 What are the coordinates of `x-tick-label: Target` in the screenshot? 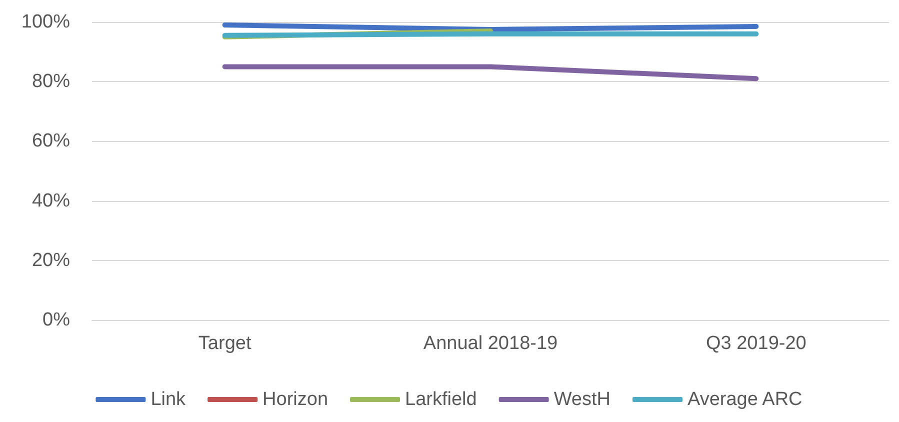 It's located at (225, 343).